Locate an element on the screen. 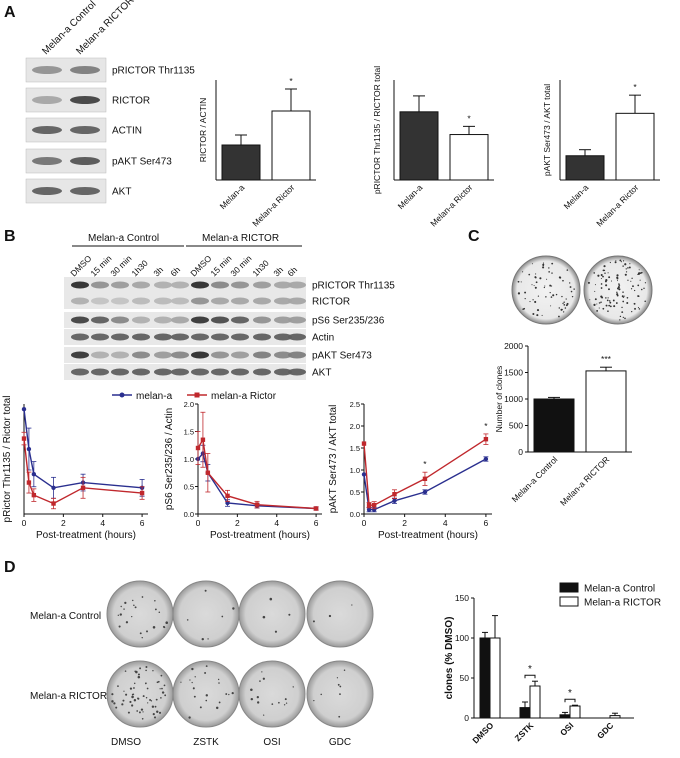  panel-c-label: C is located at coordinates (474, 236).